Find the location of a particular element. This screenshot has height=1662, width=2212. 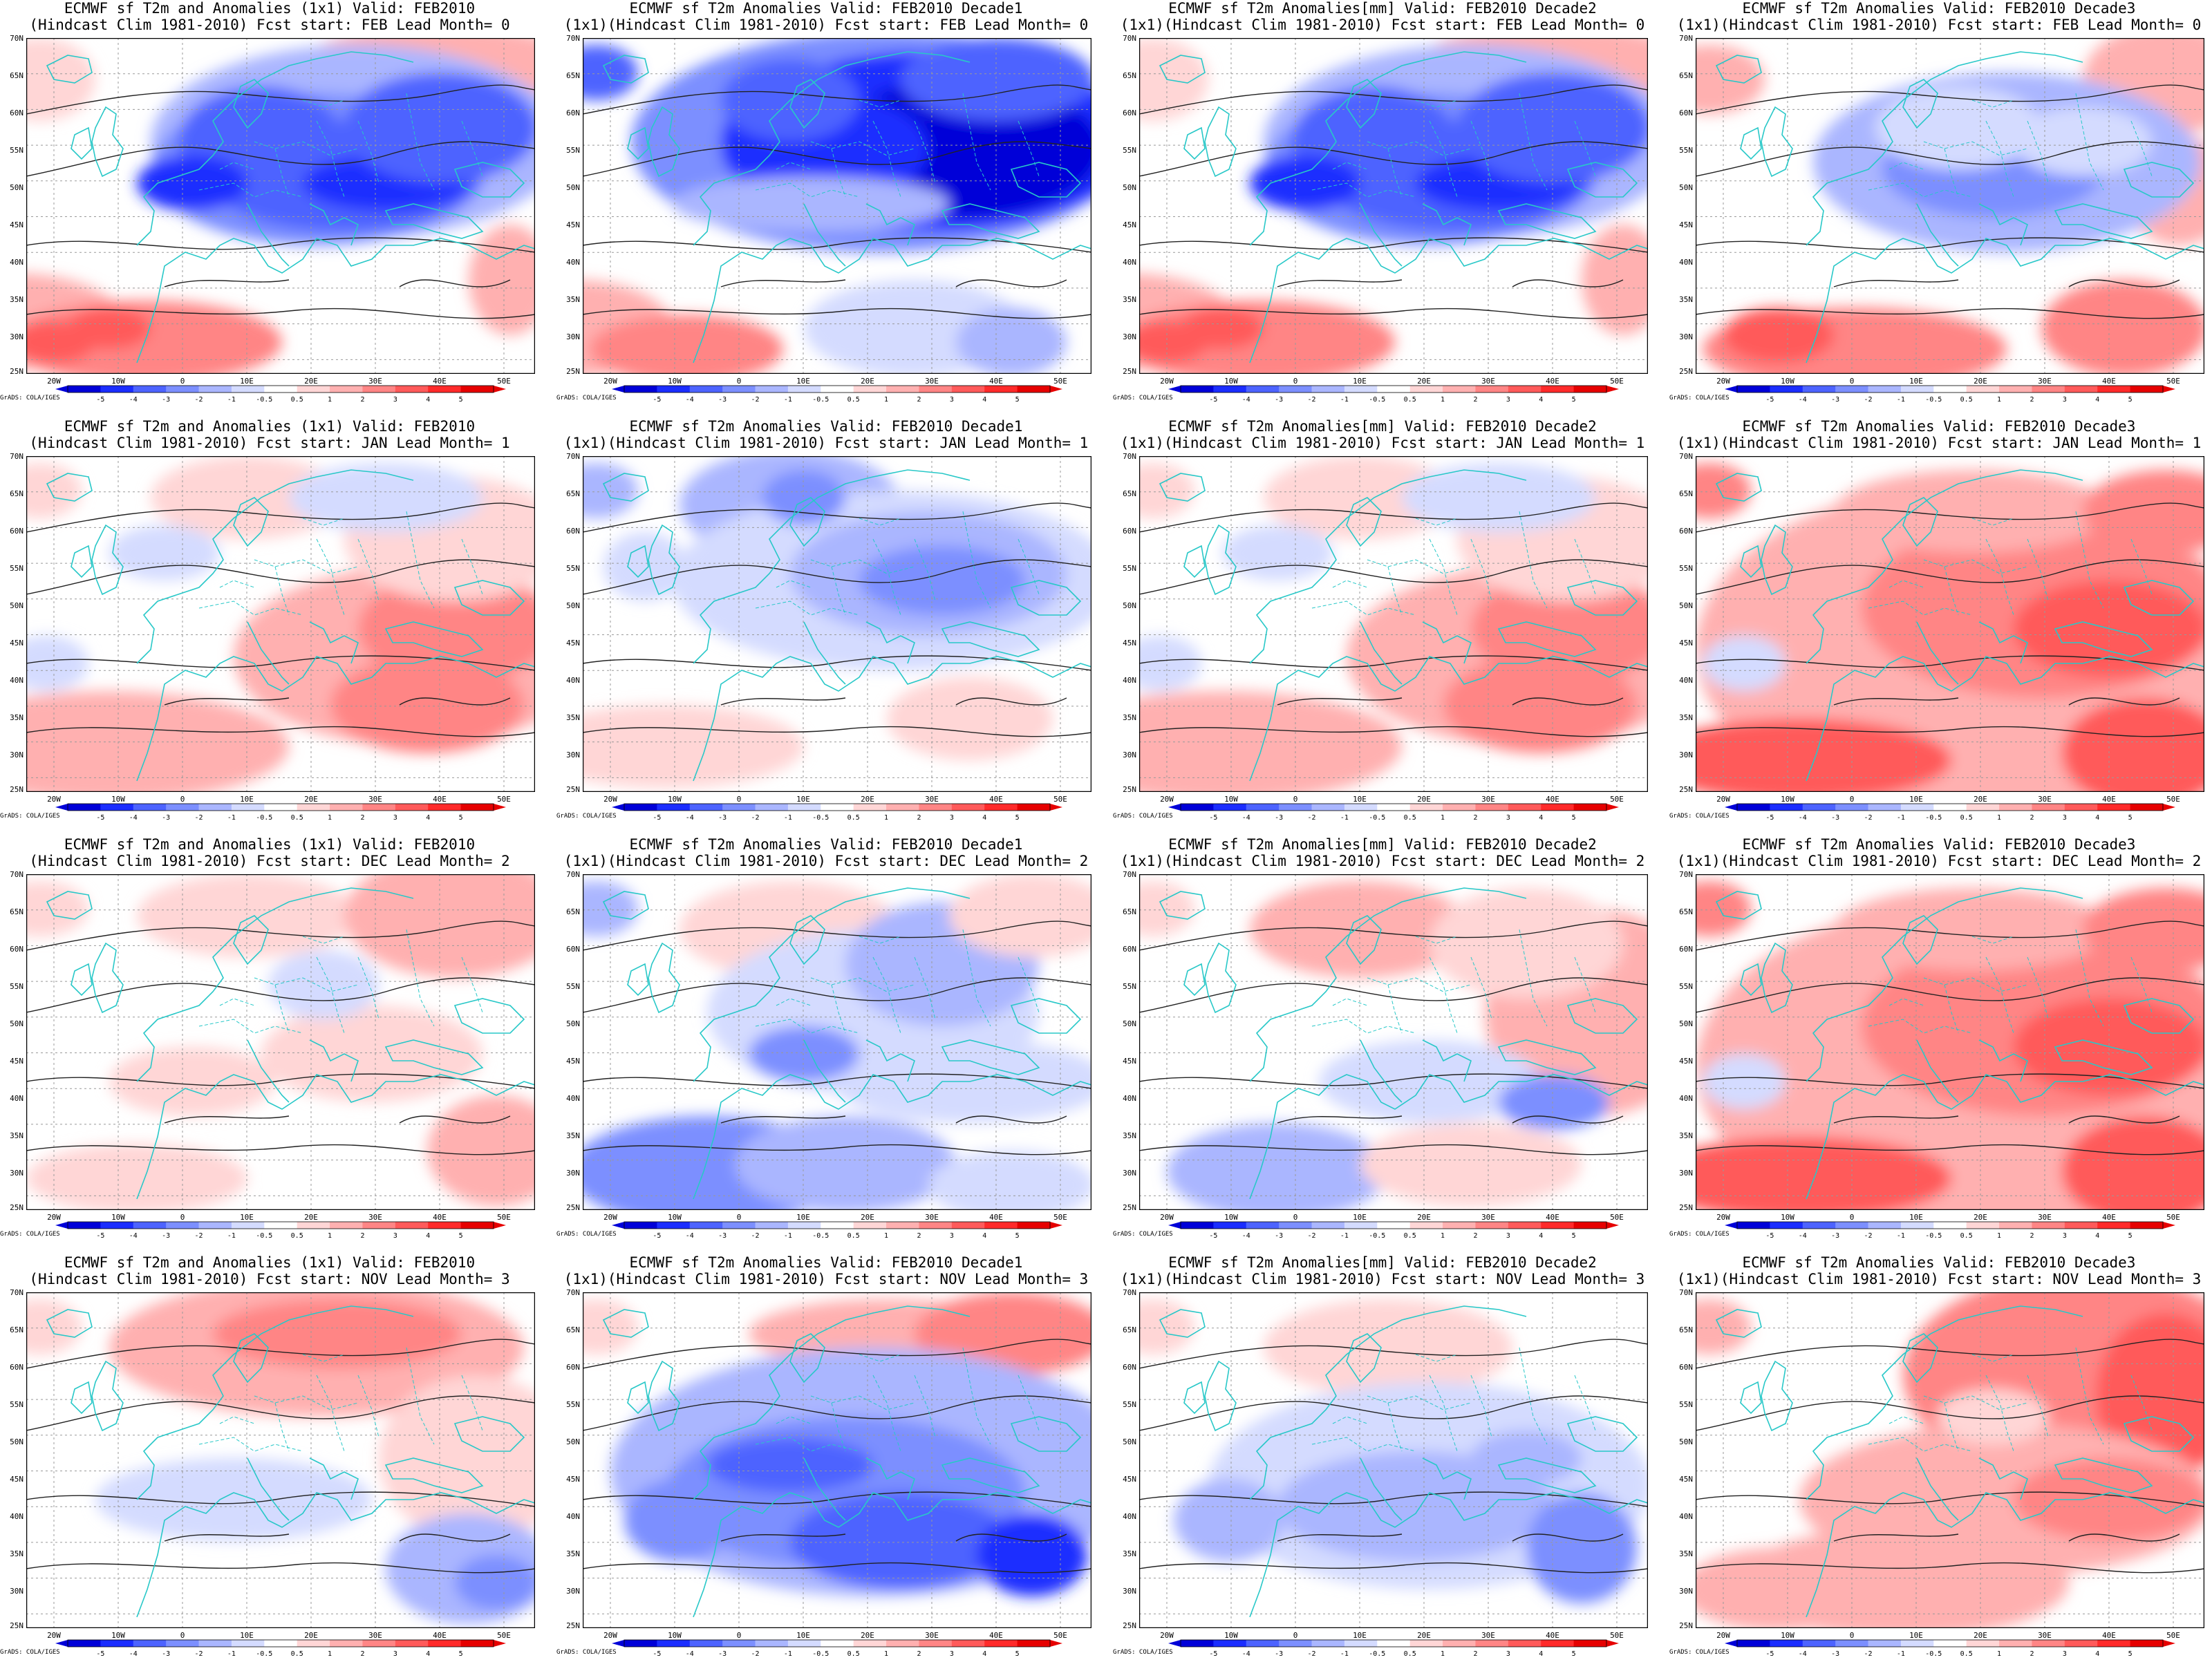

colorbar-label: 3 is located at coordinates (952, 1654).